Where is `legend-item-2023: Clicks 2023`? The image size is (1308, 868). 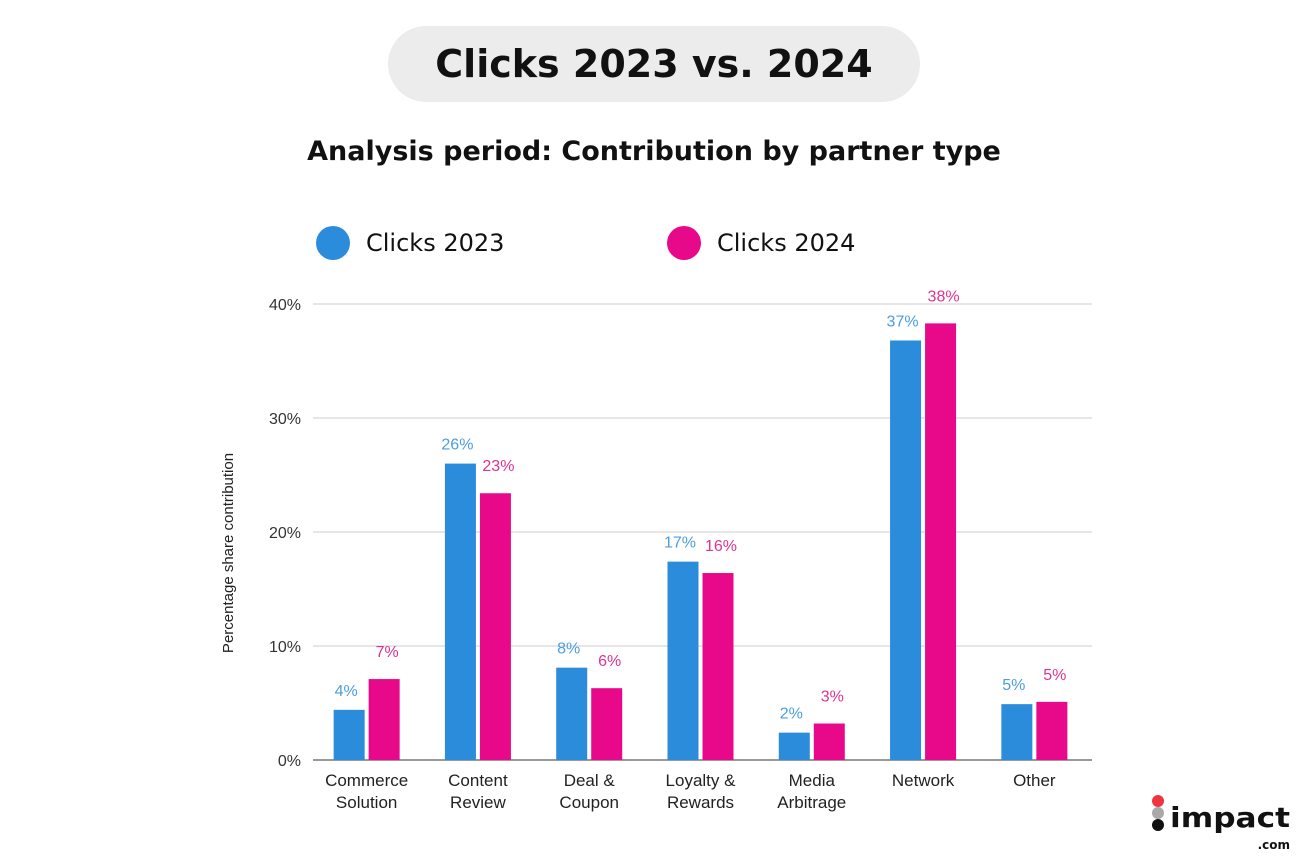 legend-item-2023: Clicks 2023 is located at coordinates (410, 243).